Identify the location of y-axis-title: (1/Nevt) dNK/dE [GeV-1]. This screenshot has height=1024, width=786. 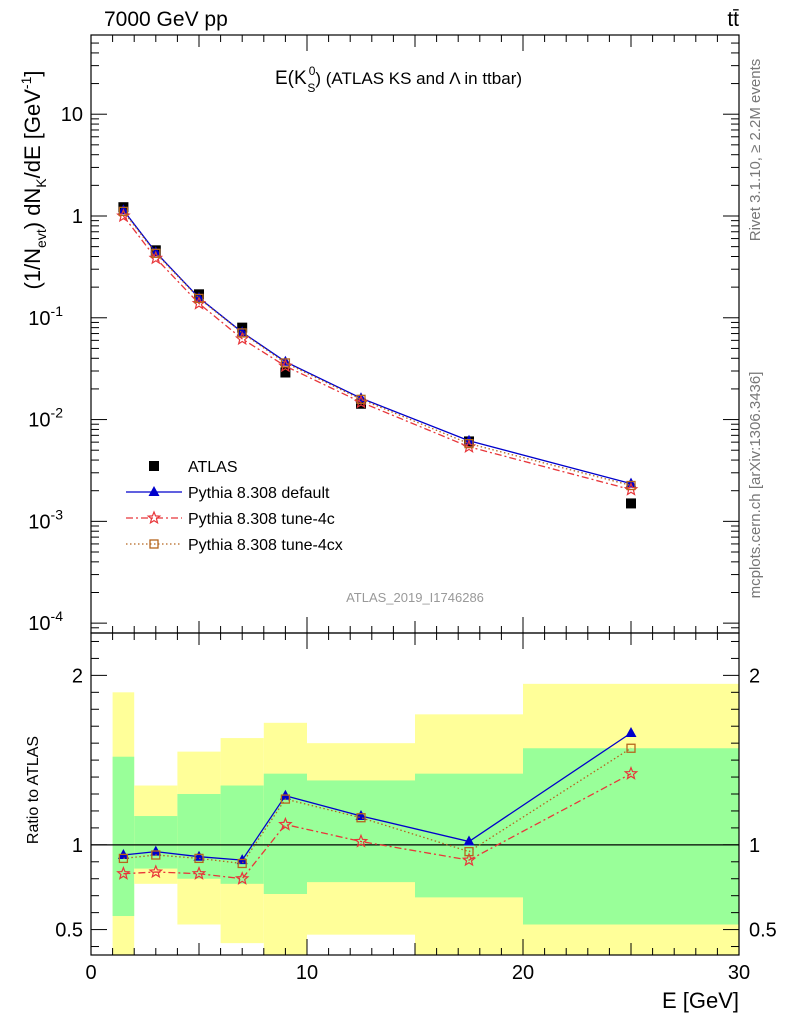
(33, 179).